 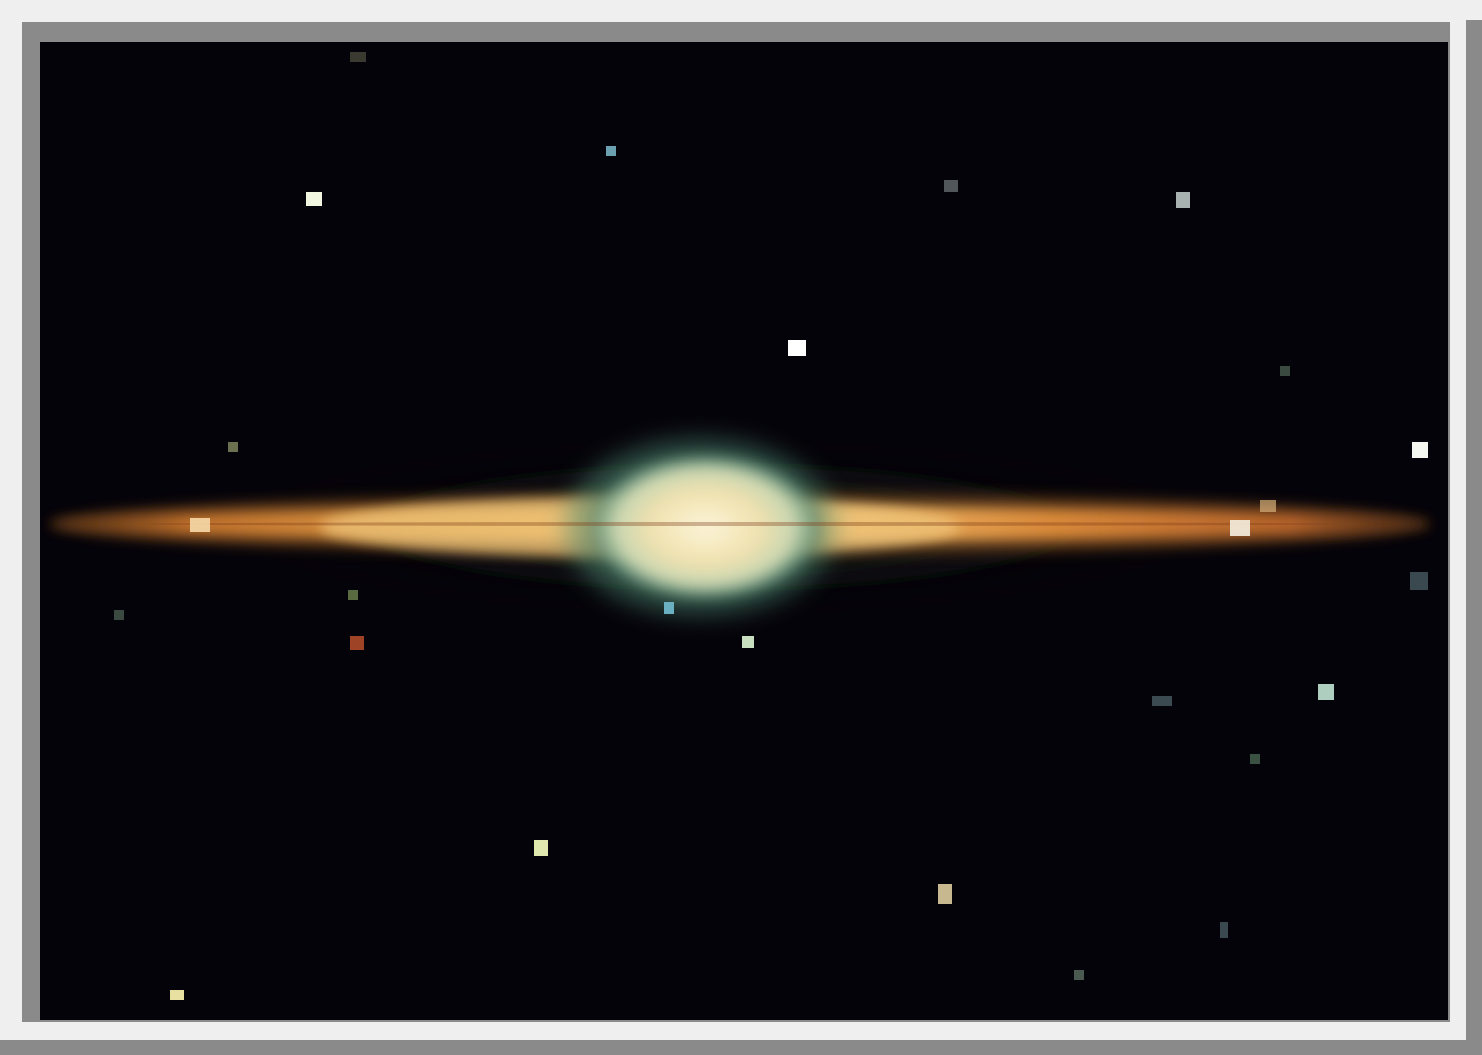 What do you see at coordinates (705, 527) in the screenshot?
I see `galaxy-bulge` at bounding box center [705, 527].